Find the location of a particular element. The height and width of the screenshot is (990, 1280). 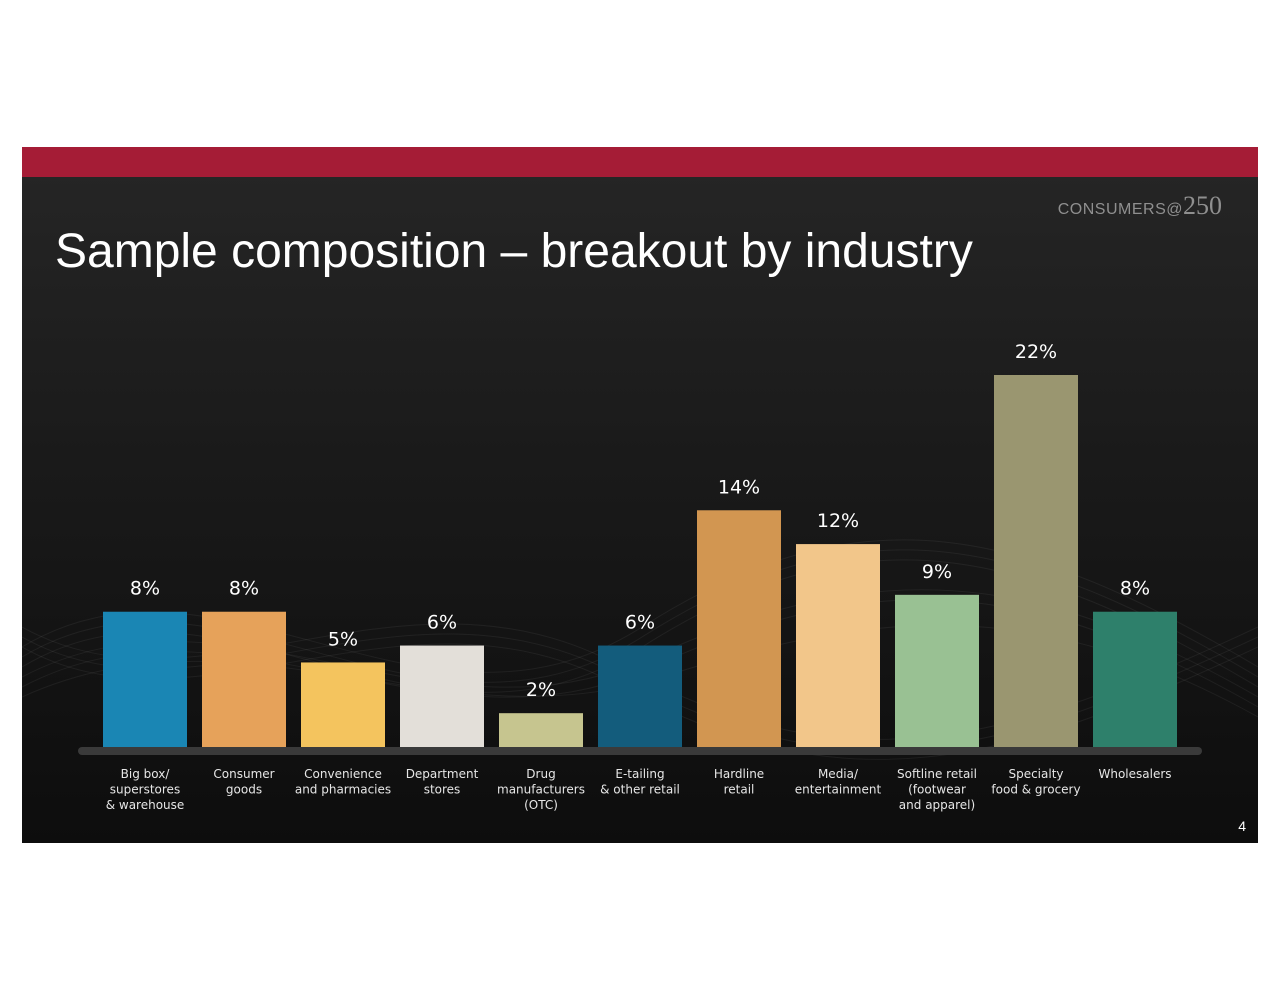

category-label: Media/entertainment is located at coordinates (838, 782).